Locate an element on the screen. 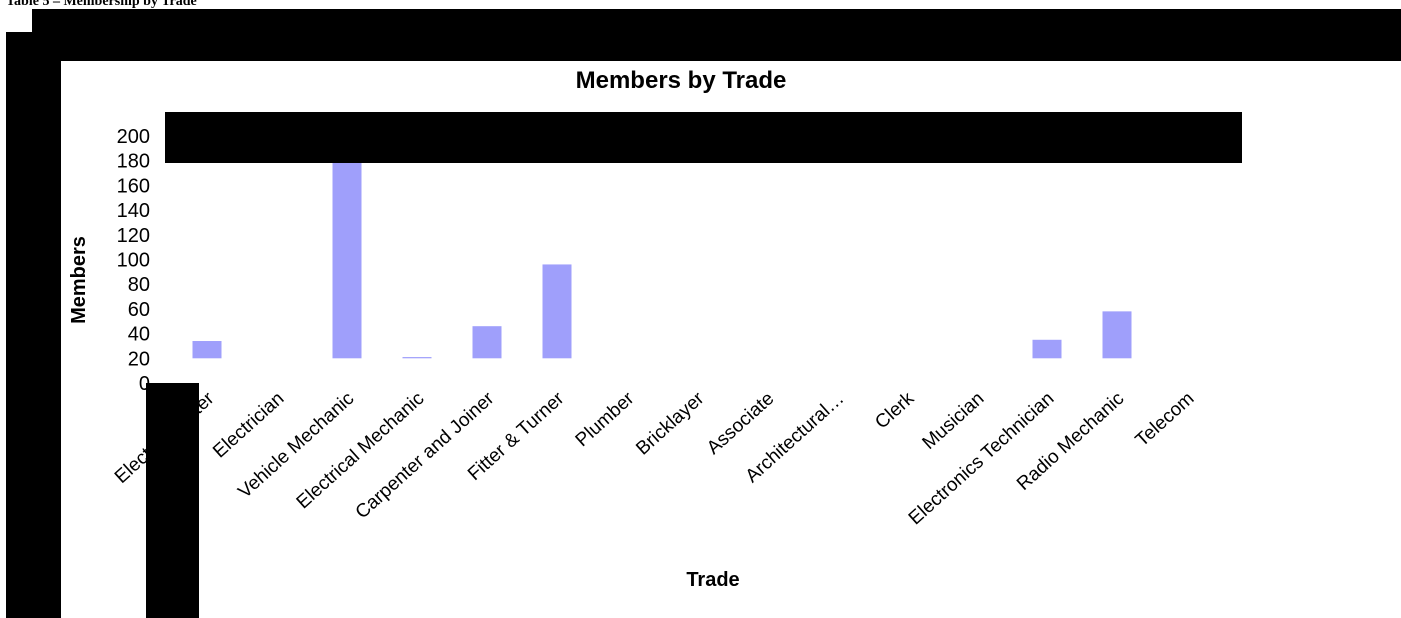 The height and width of the screenshot is (618, 1401). y-tick-label: 140 is located at coordinates (133, 211).